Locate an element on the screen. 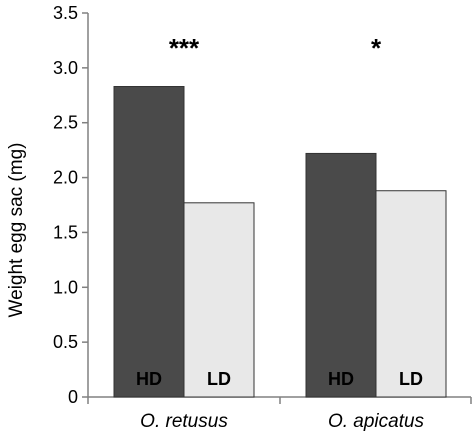 Image resolution: width=472 pixels, height=436 pixels. y-tick-label: 2.5 is located at coordinates (65, 123).